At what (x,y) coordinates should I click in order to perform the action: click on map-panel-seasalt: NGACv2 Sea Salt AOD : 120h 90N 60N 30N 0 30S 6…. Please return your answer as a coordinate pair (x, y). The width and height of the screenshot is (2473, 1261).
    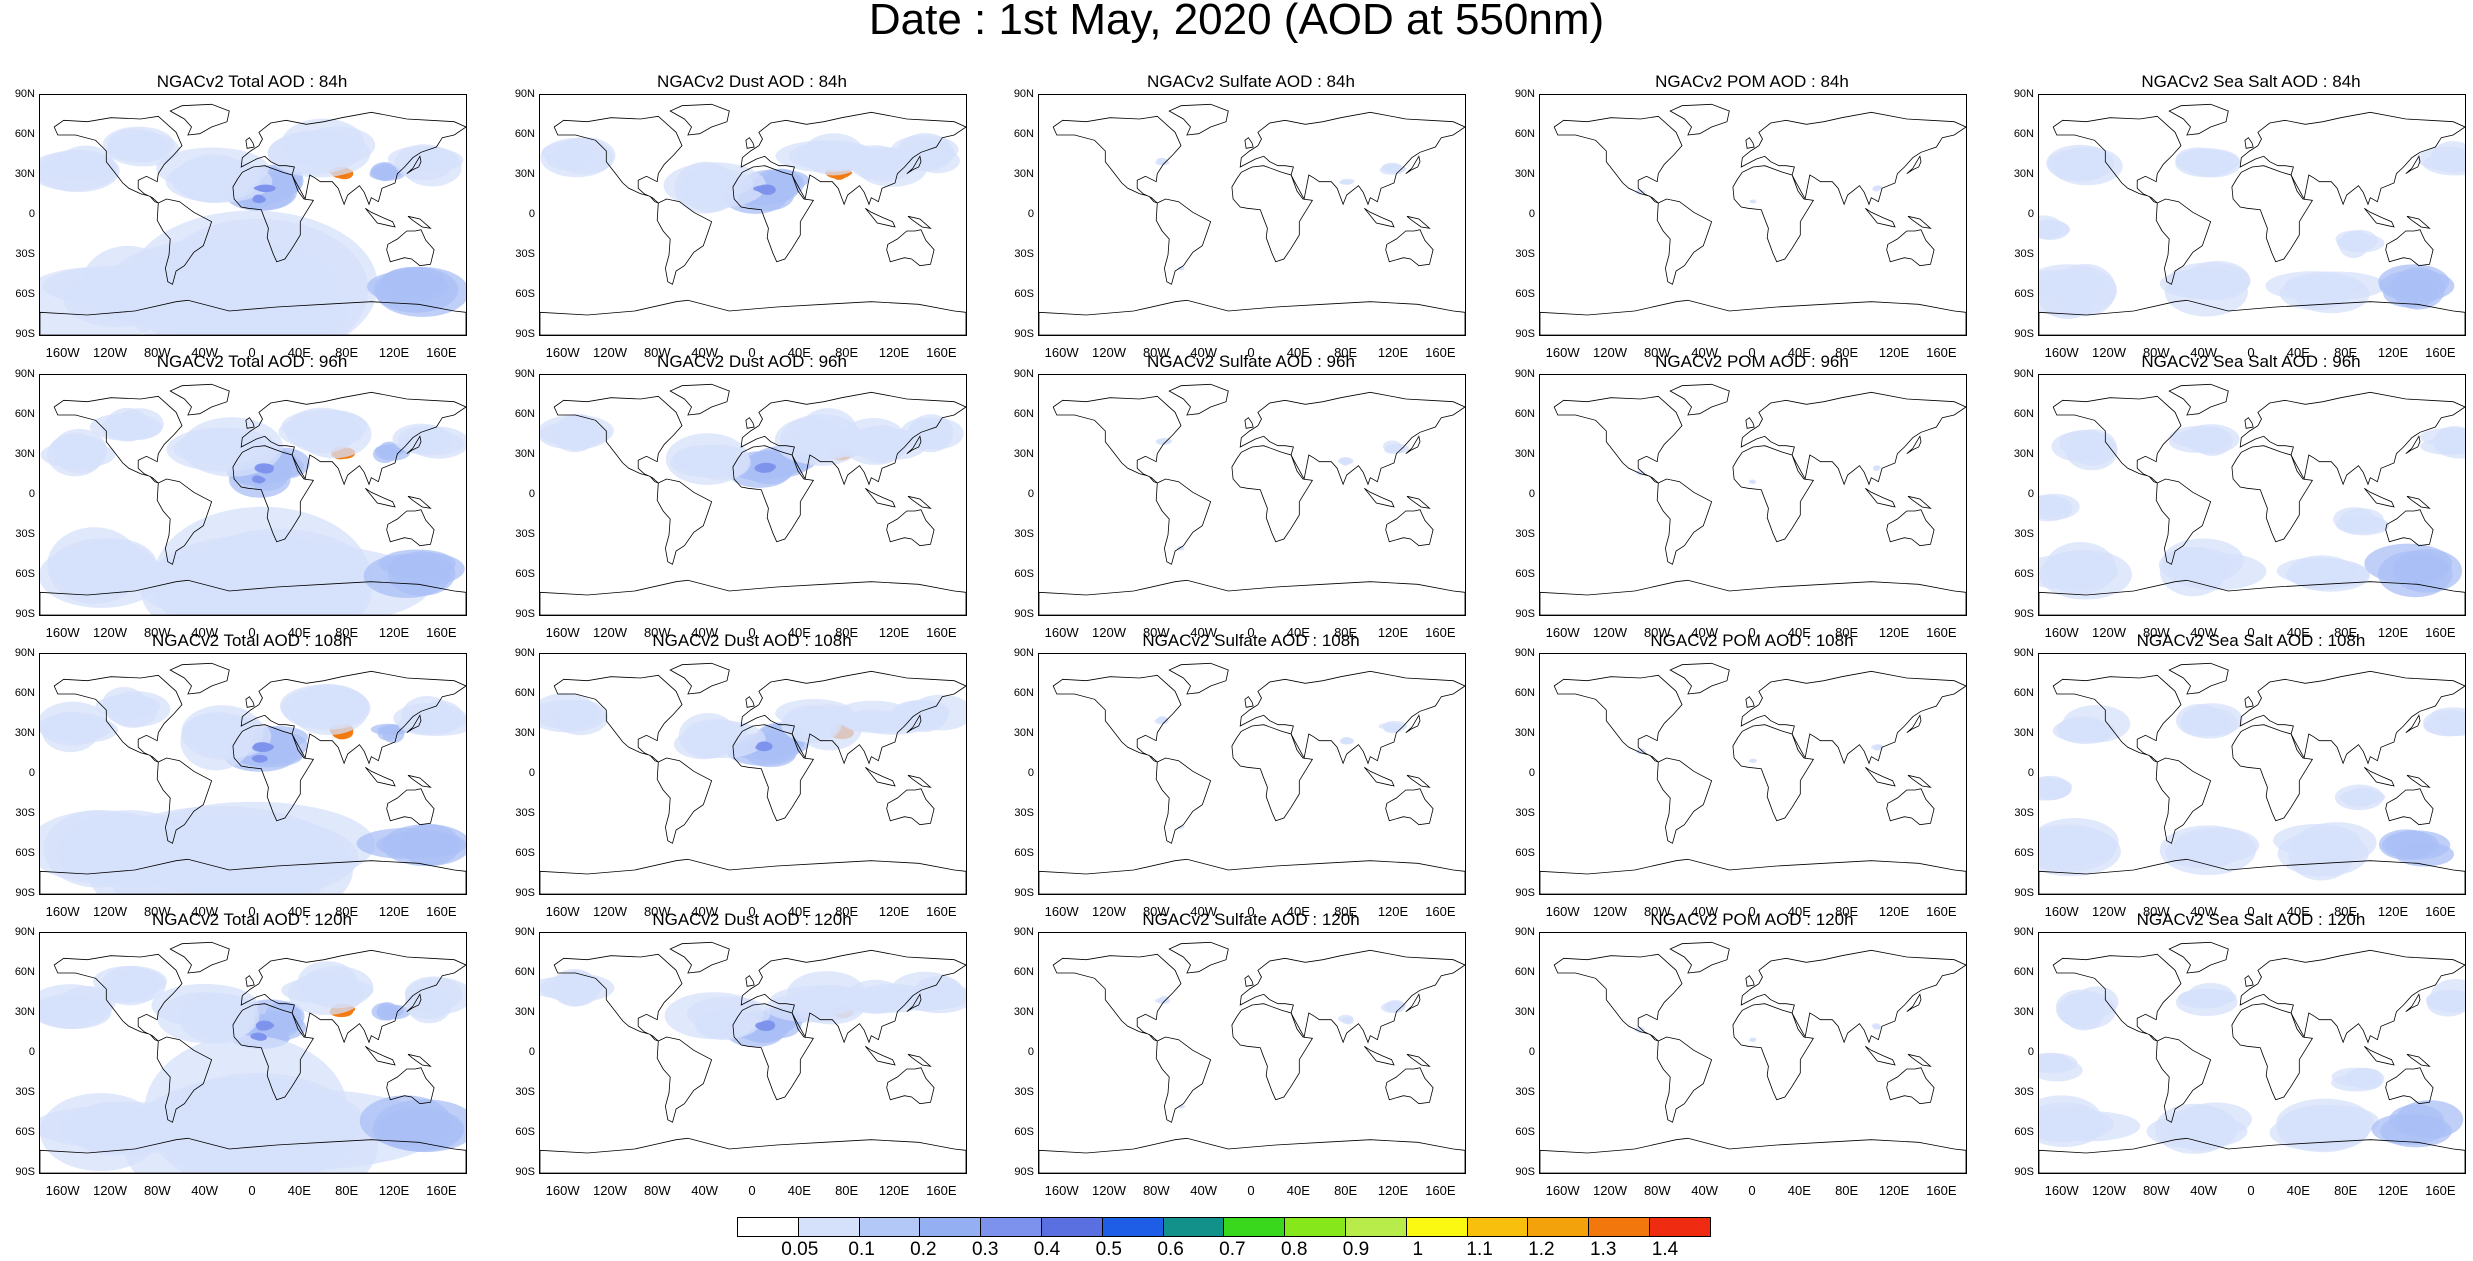
    Looking at the image, I should click on (2236, 1061).